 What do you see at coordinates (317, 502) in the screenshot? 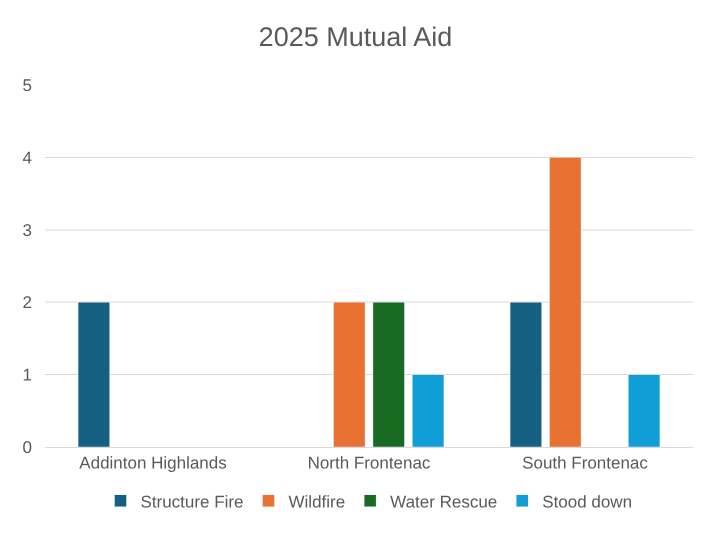
I see `legend-label: Wildfire` at bounding box center [317, 502].